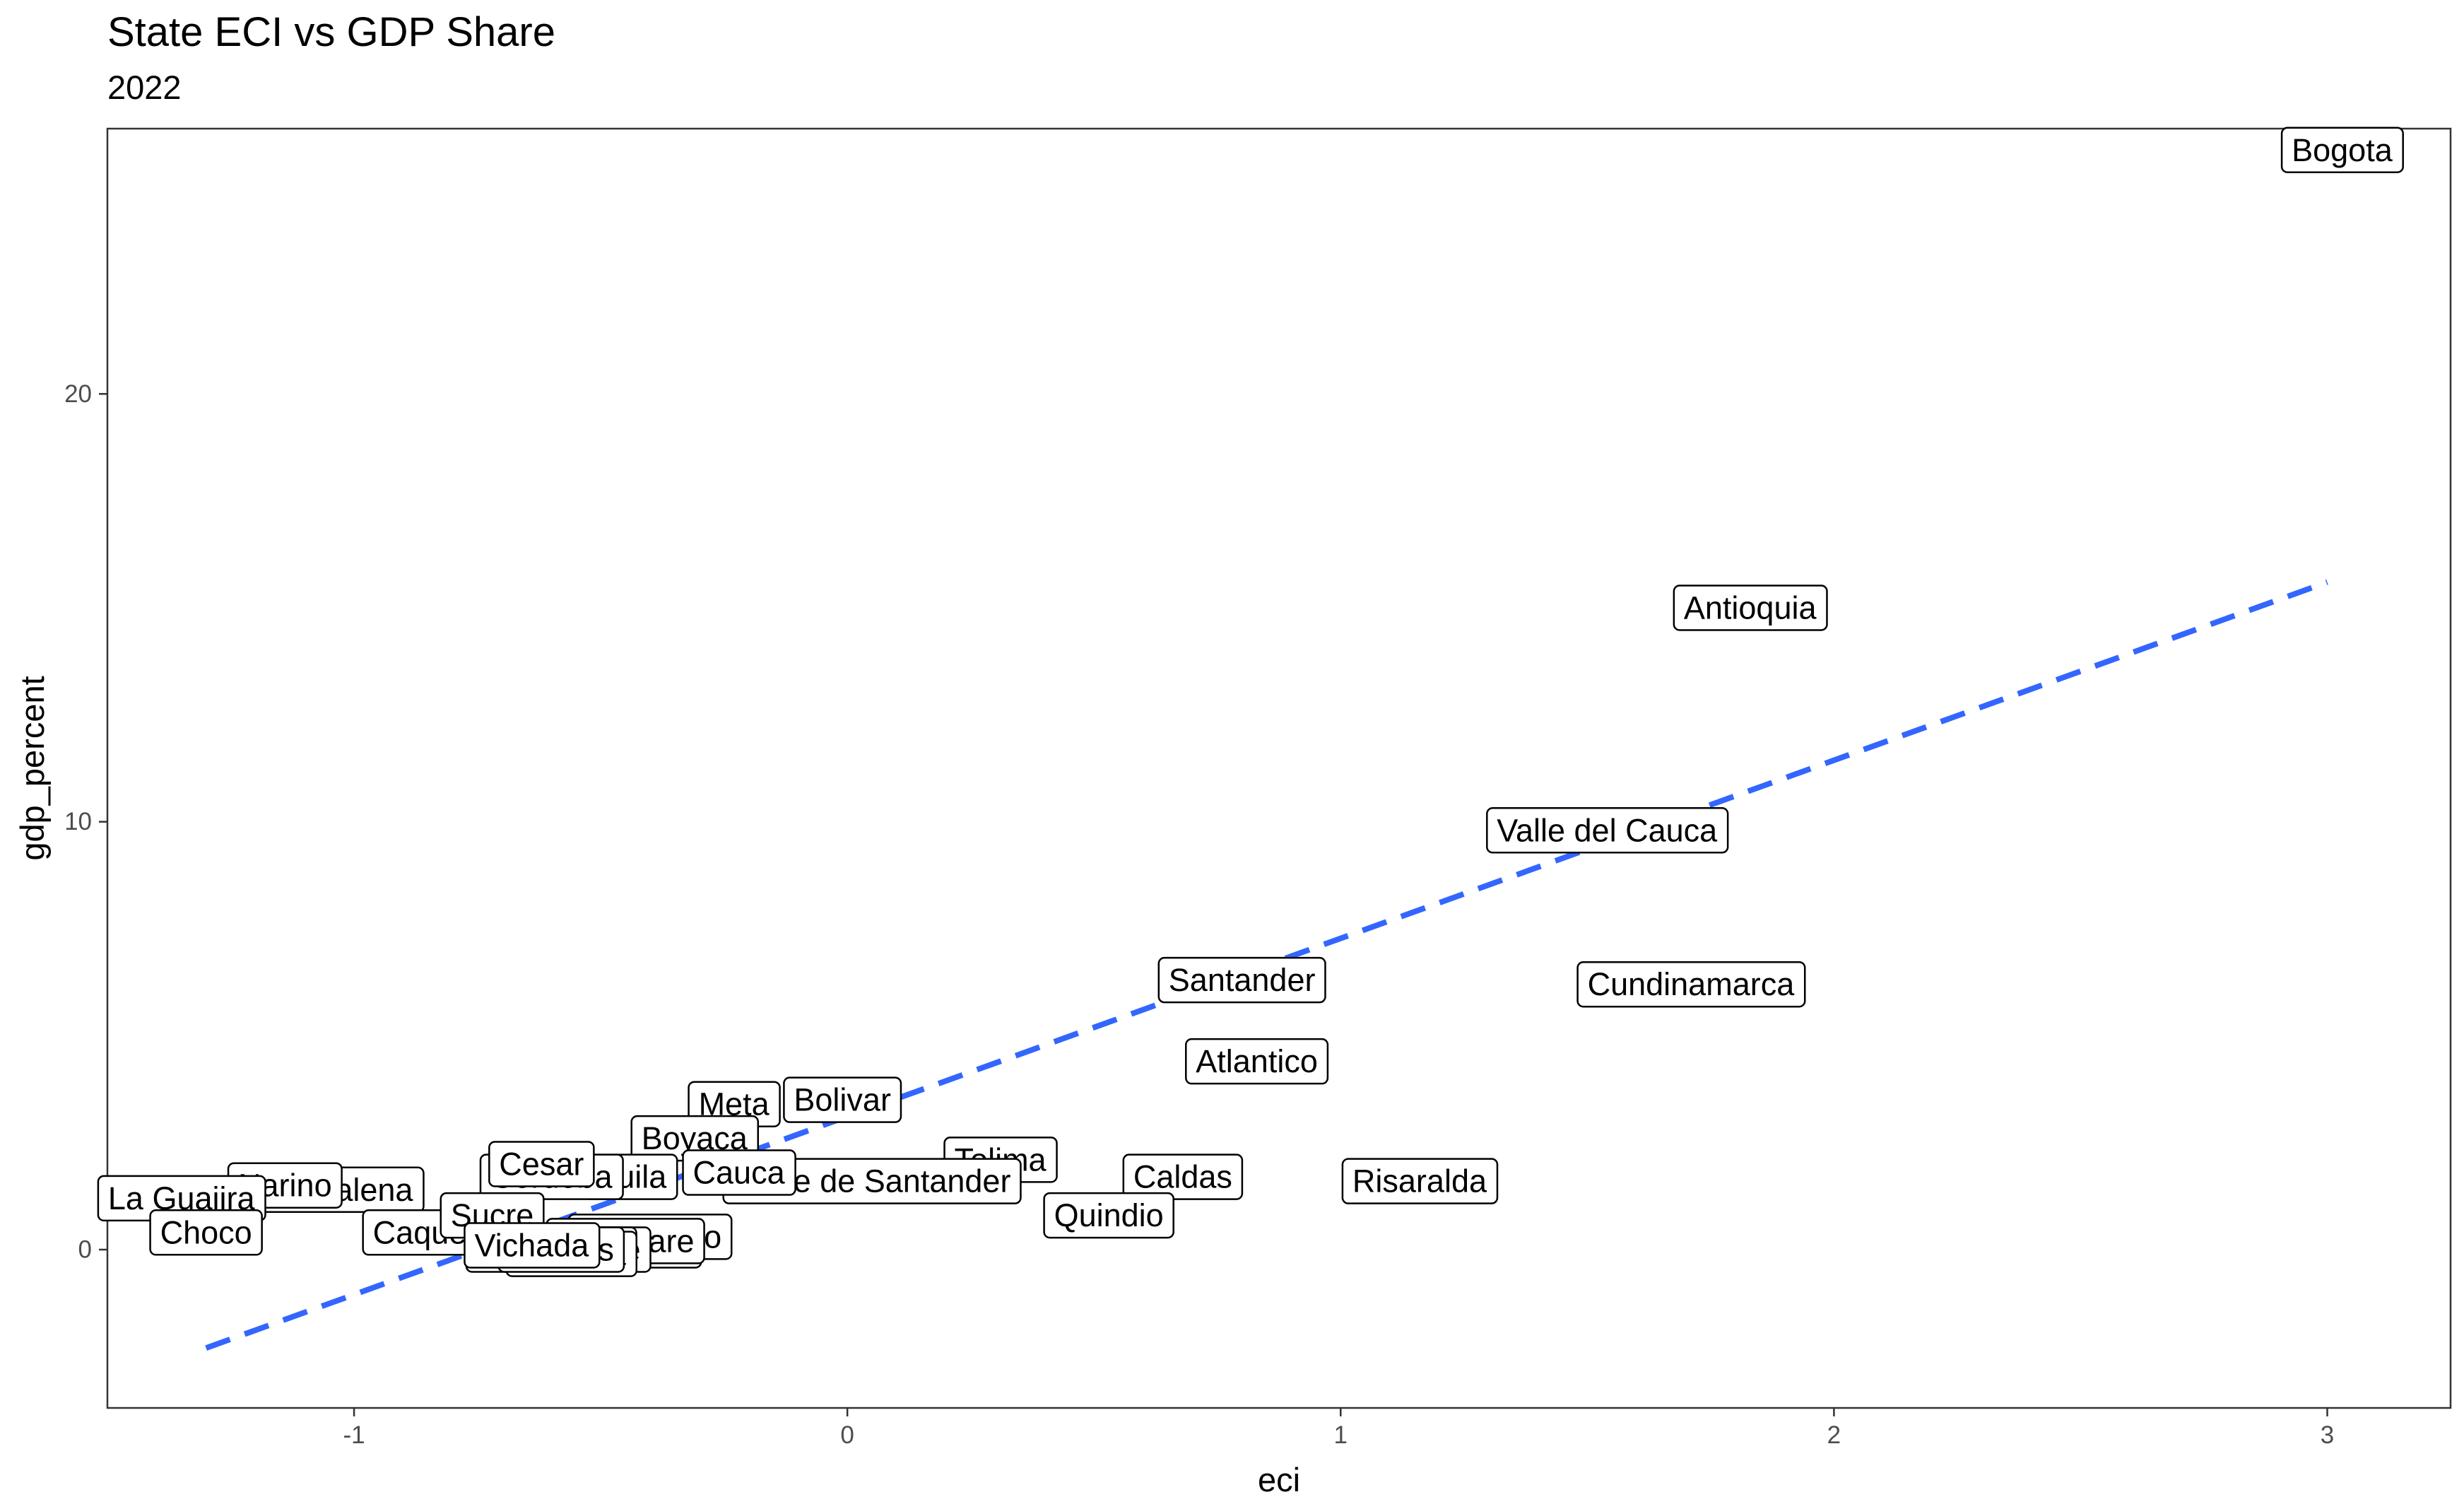 This screenshot has width=2464, height=1509. What do you see at coordinates (331, 32) in the screenshot?
I see `chart-title: State ECI vs GDP Share` at bounding box center [331, 32].